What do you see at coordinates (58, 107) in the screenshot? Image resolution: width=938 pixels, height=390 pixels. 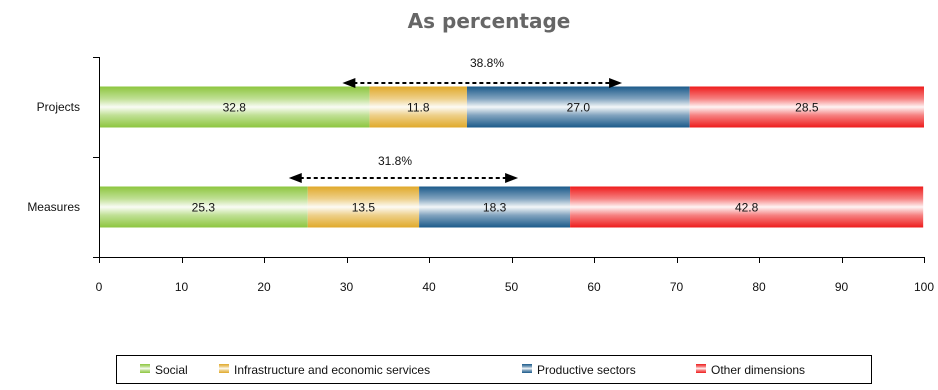 I see `category-label: Projects` at bounding box center [58, 107].